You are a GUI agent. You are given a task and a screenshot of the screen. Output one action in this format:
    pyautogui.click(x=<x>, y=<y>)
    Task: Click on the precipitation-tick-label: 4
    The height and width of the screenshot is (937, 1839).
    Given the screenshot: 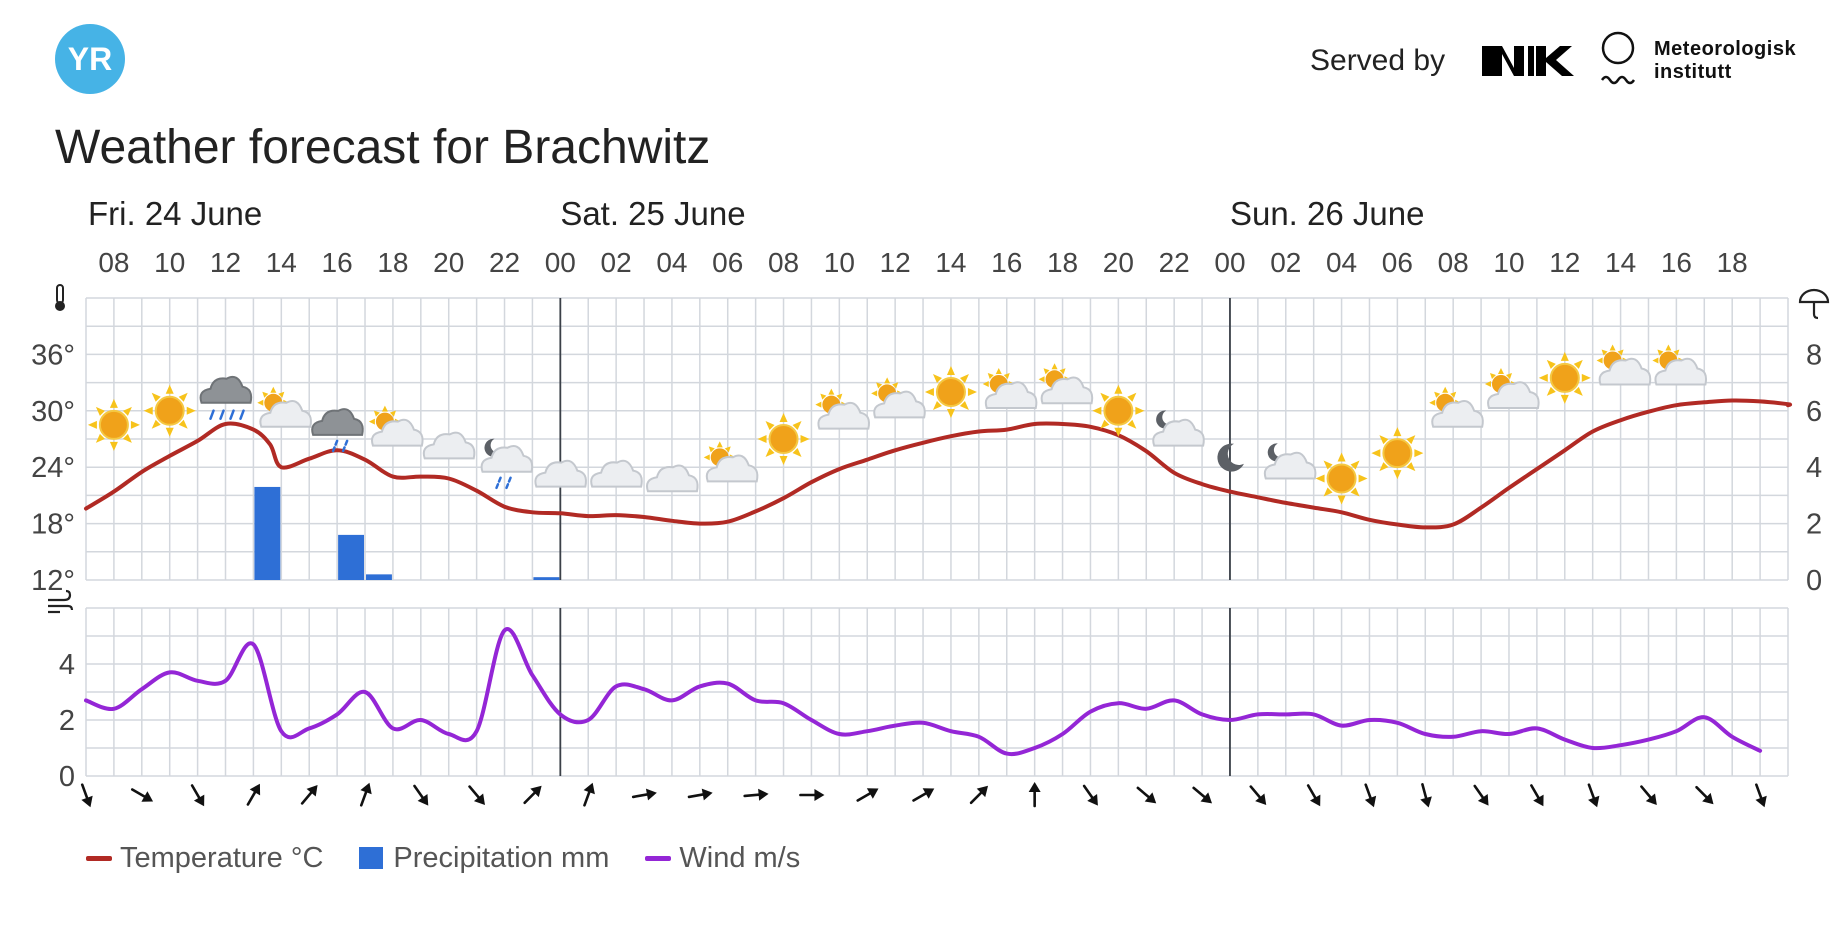 What is the action you would take?
    pyautogui.click(x=1814, y=468)
    